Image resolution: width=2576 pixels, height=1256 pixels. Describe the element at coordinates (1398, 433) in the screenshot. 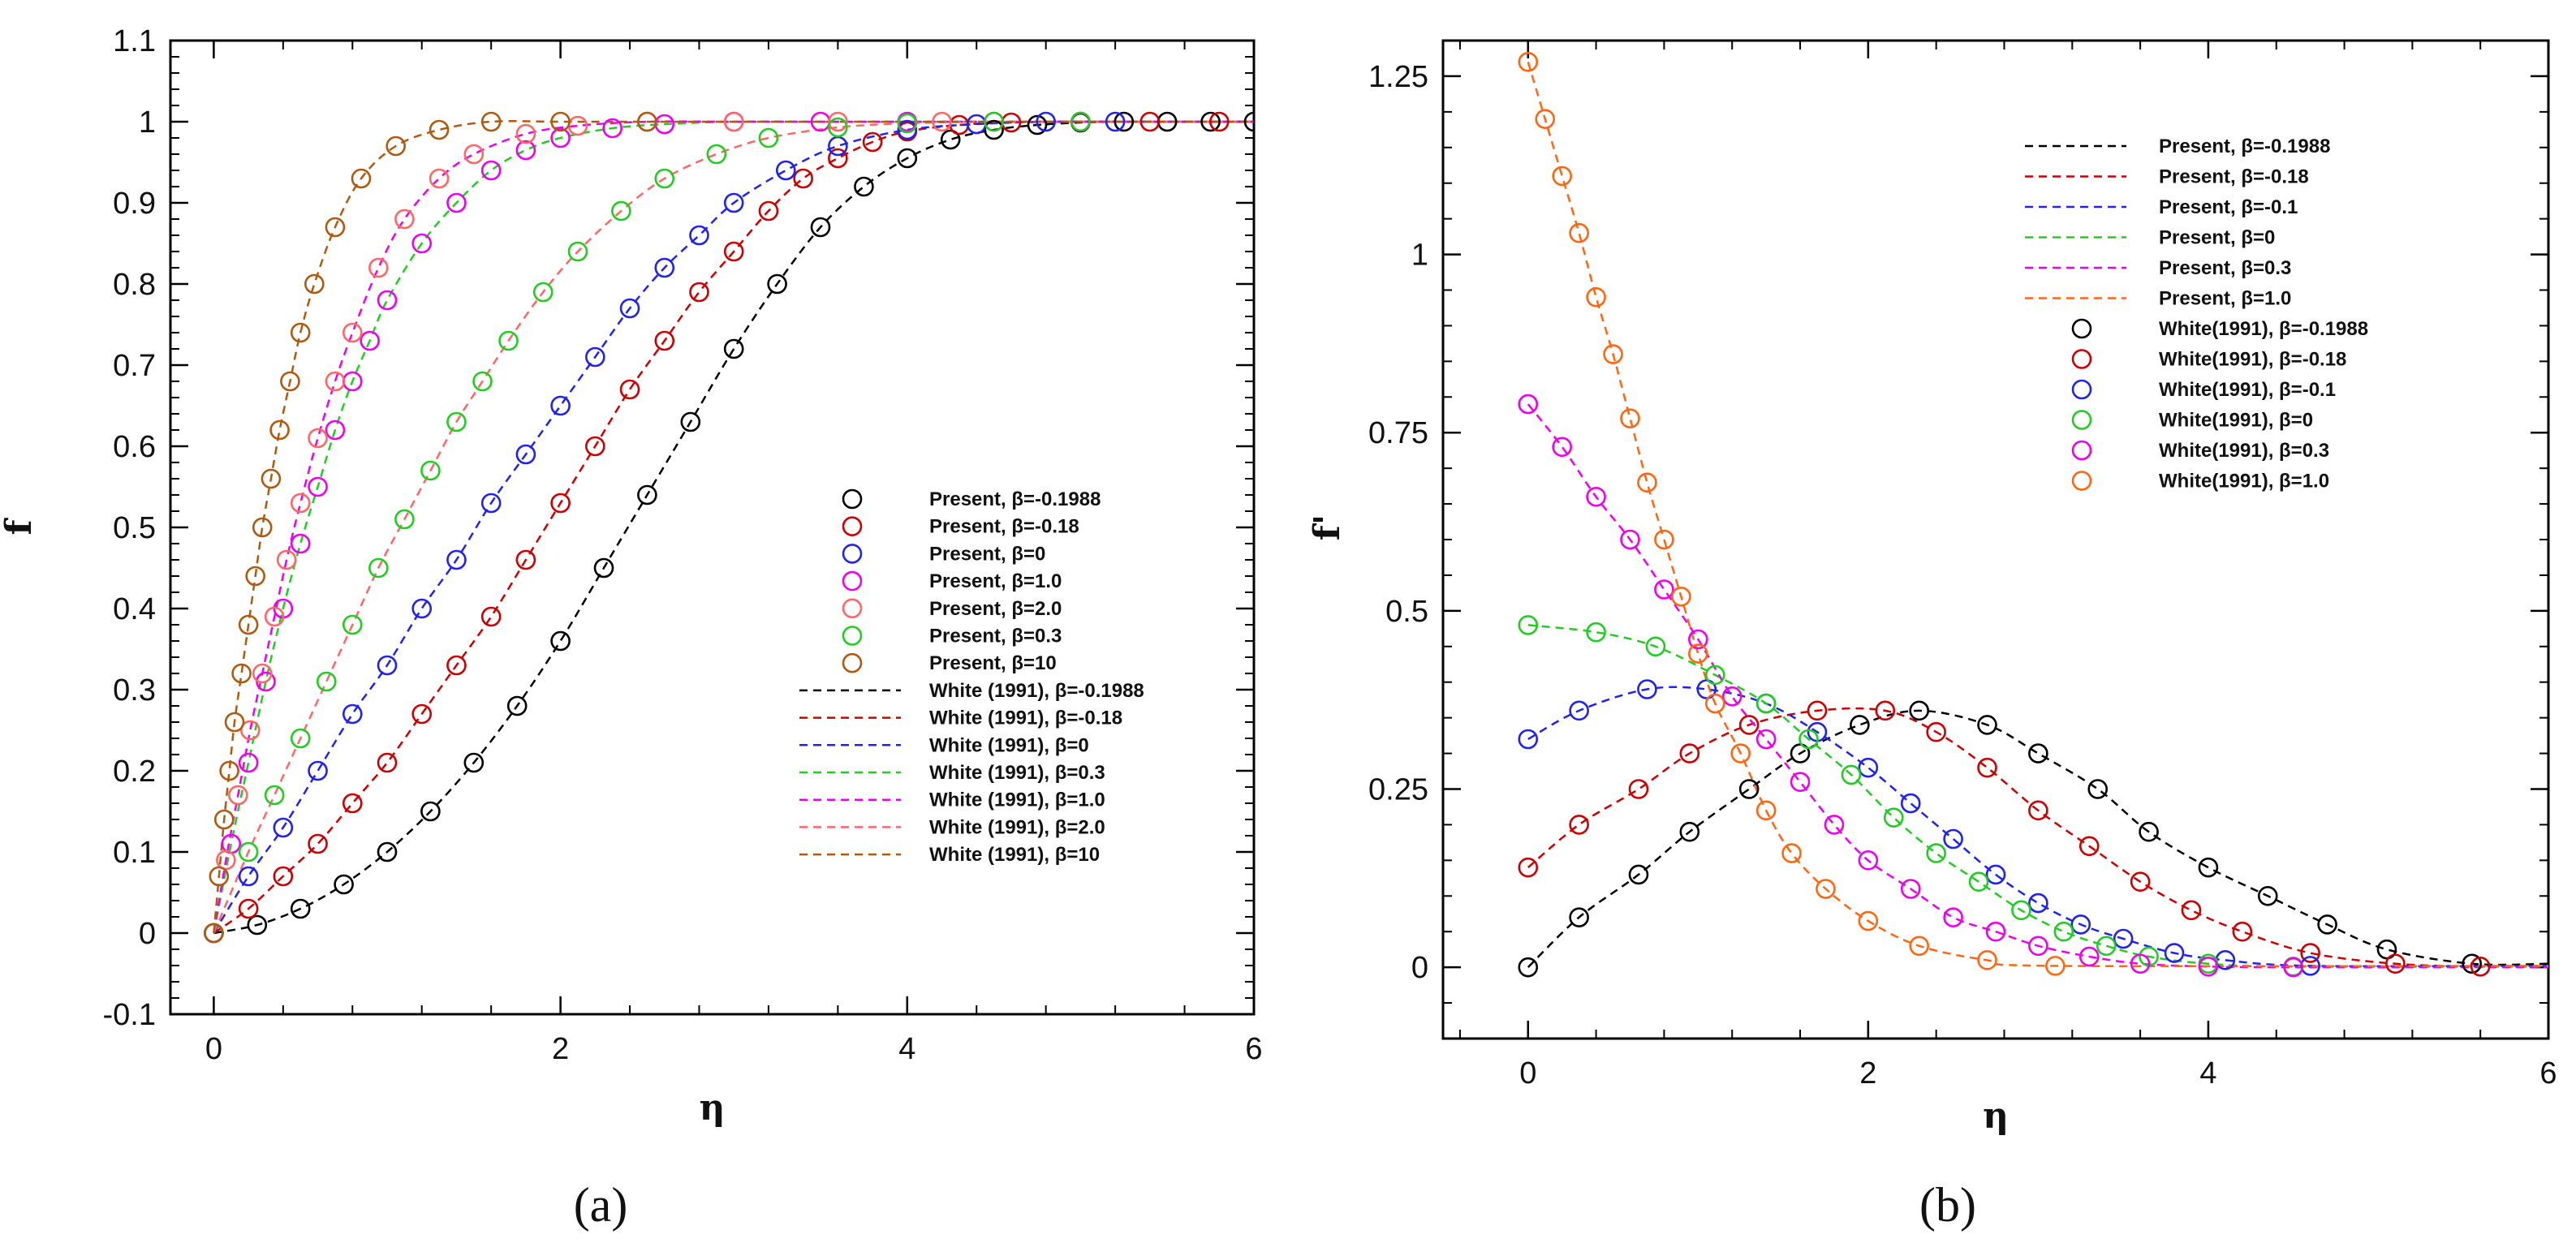

I see `y-tick-label: 0.75` at that location.